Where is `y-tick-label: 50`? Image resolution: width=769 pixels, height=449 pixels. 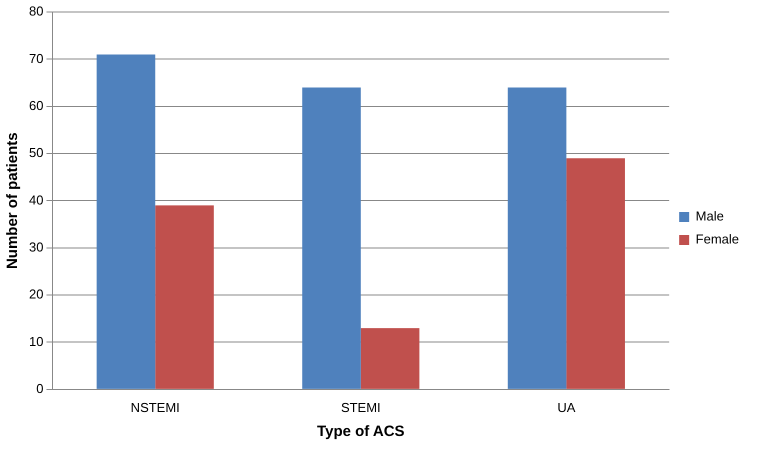
y-tick-label: 50 is located at coordinates (36, 152).